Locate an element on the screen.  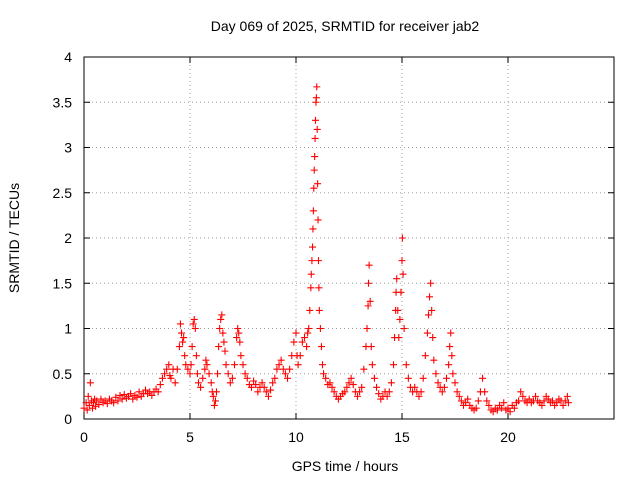
x-tick-label: 5 is located at coordinates (190, 437).